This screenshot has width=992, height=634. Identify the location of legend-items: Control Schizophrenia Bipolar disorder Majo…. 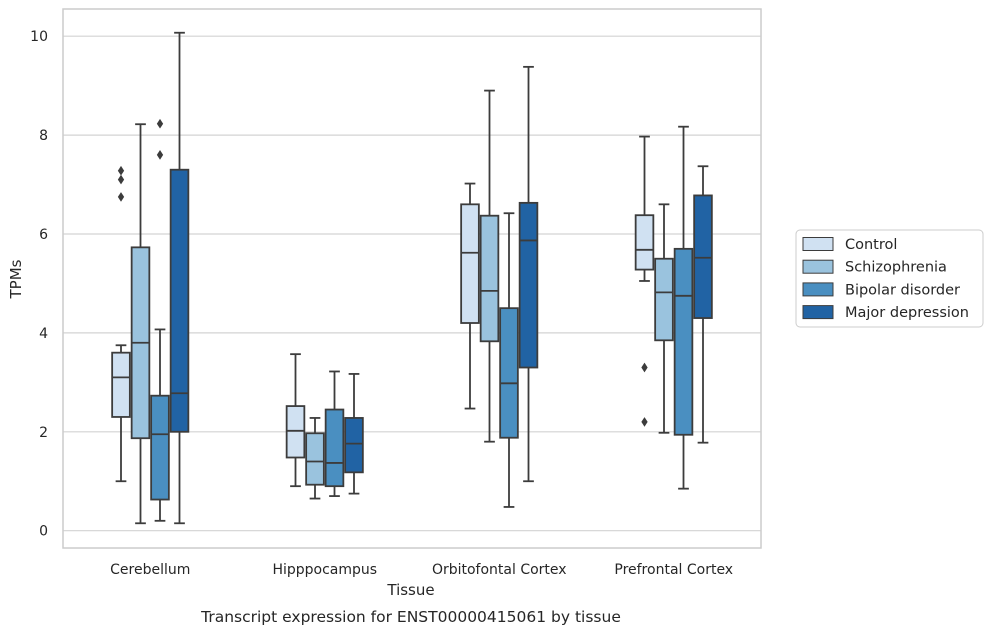
(885, 279).